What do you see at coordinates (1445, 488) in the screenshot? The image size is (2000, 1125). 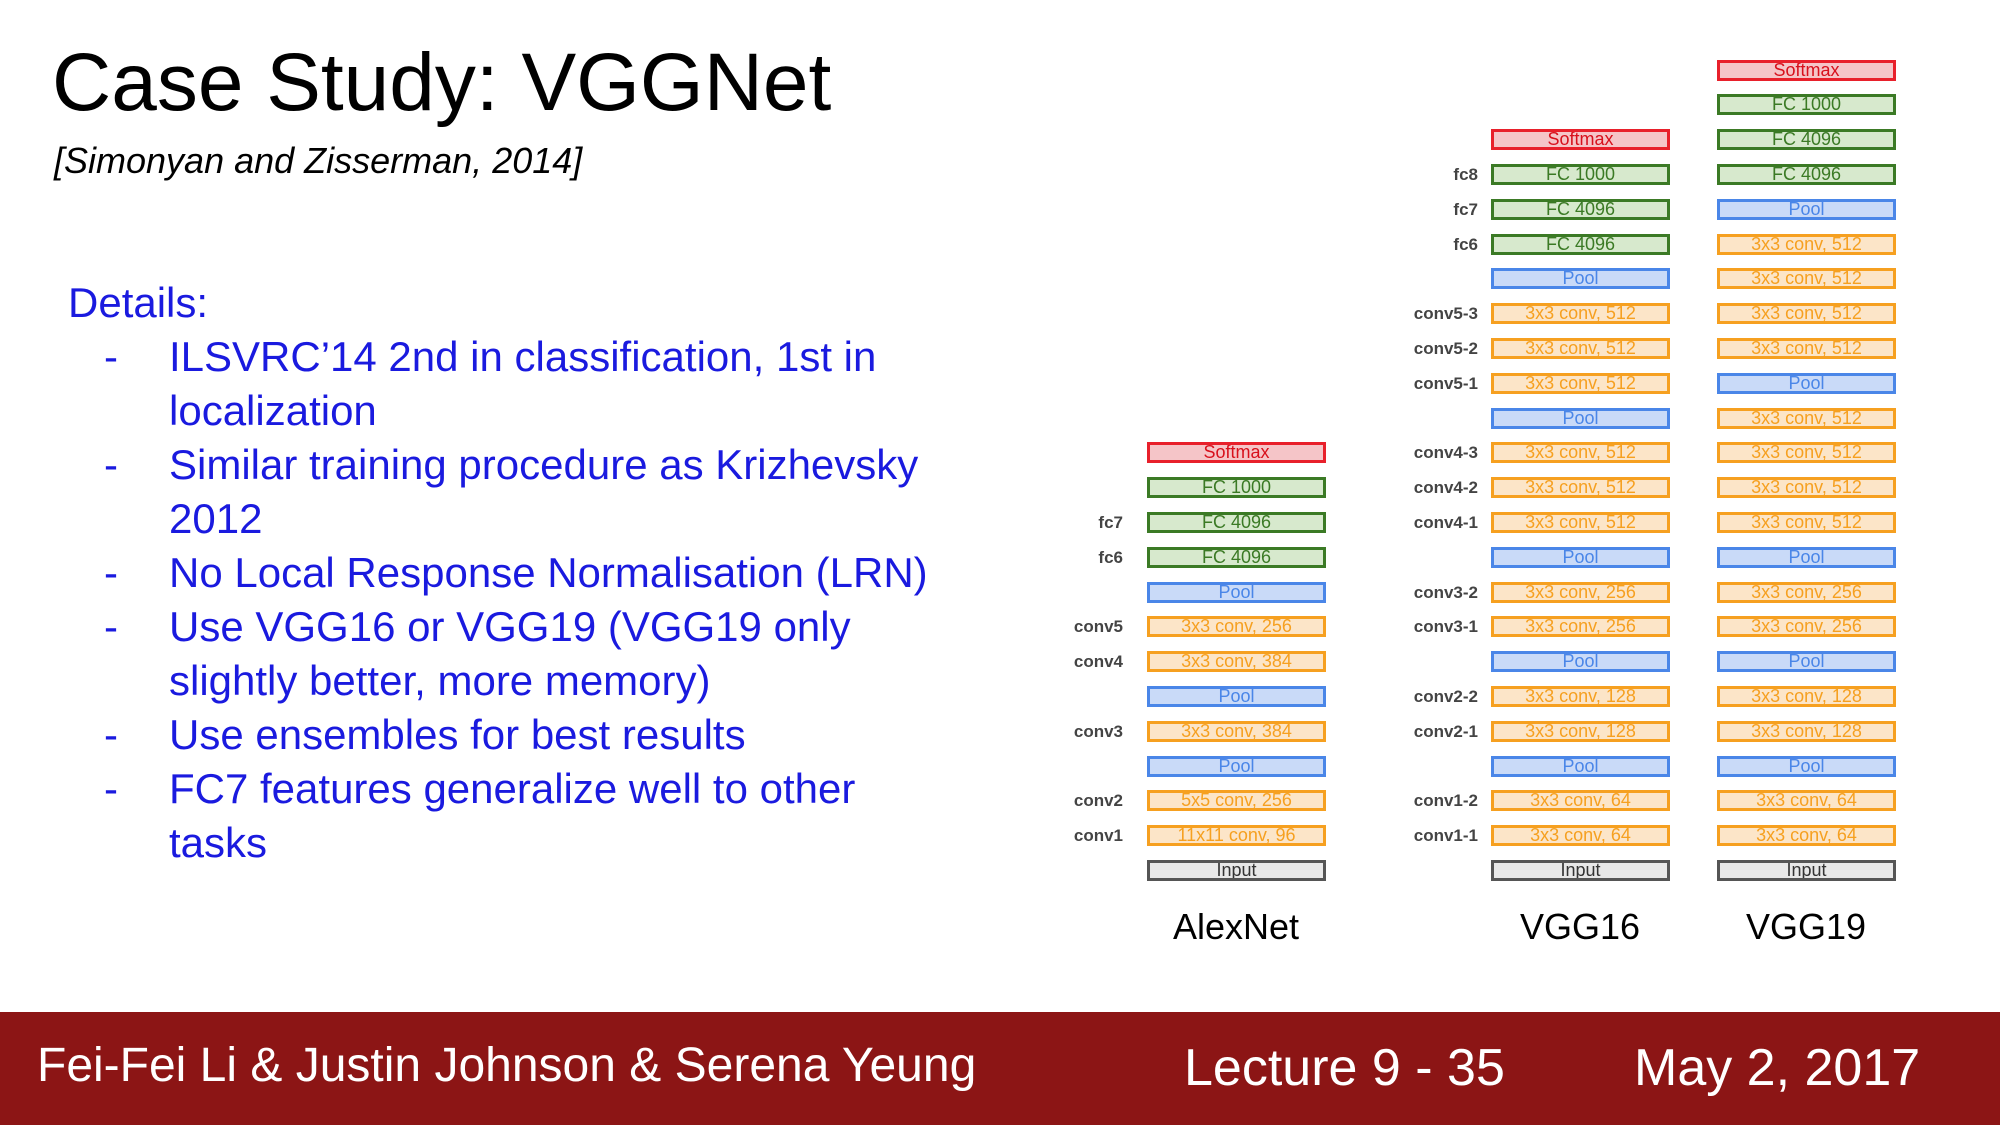 I see `layer-side-label: conv4-2` at bounding box center [1445, 488].